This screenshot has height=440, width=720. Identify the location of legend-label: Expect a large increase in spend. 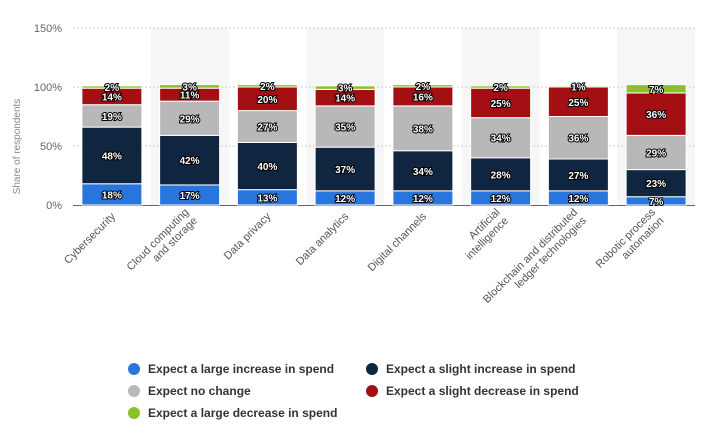
(241, 369).